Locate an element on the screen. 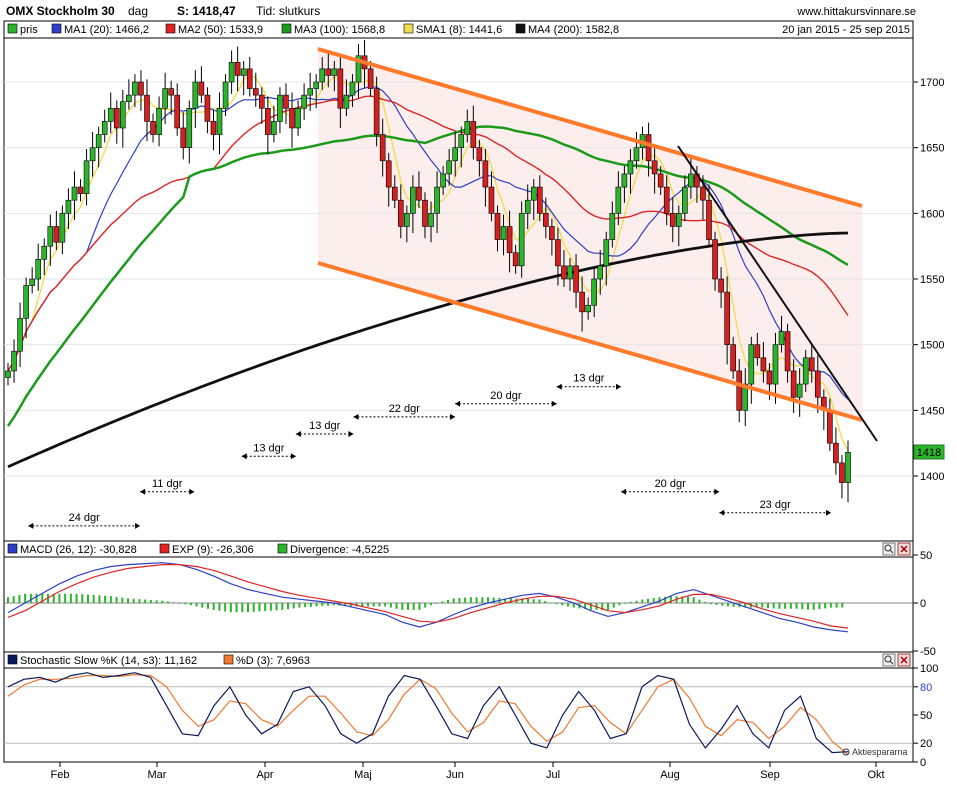  x-tick-label: Okt is located at coordinates (875, 775).